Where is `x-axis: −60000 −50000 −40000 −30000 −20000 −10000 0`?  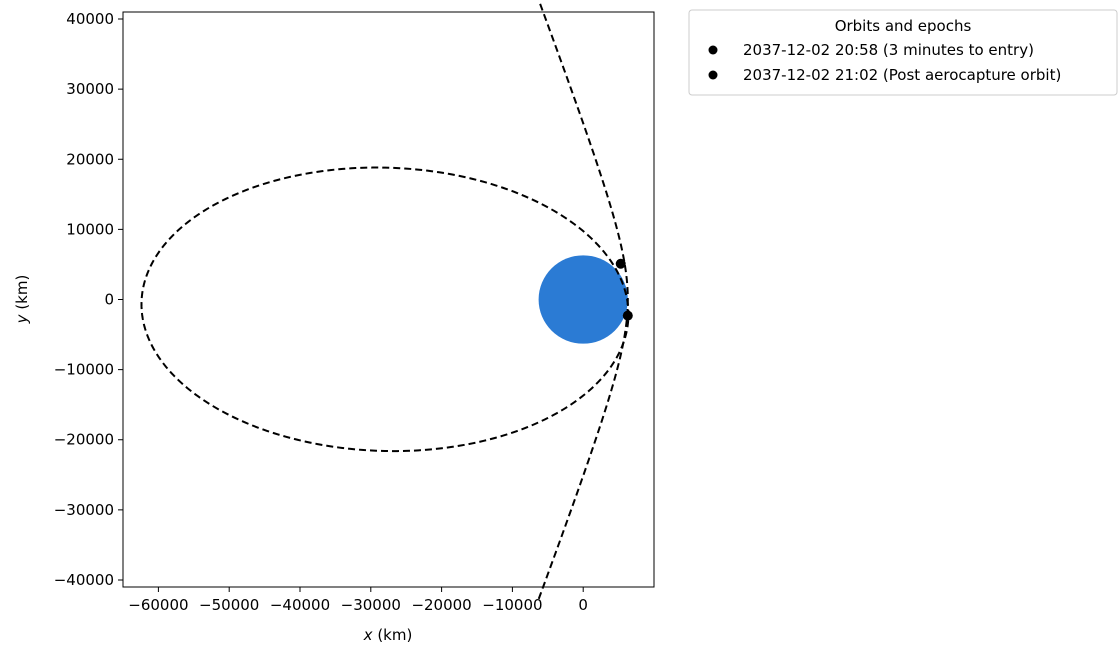 x-axis: −60000 −50000 −40000 −30000 −20000 −10000 0 is located at coordinates (358, 600).